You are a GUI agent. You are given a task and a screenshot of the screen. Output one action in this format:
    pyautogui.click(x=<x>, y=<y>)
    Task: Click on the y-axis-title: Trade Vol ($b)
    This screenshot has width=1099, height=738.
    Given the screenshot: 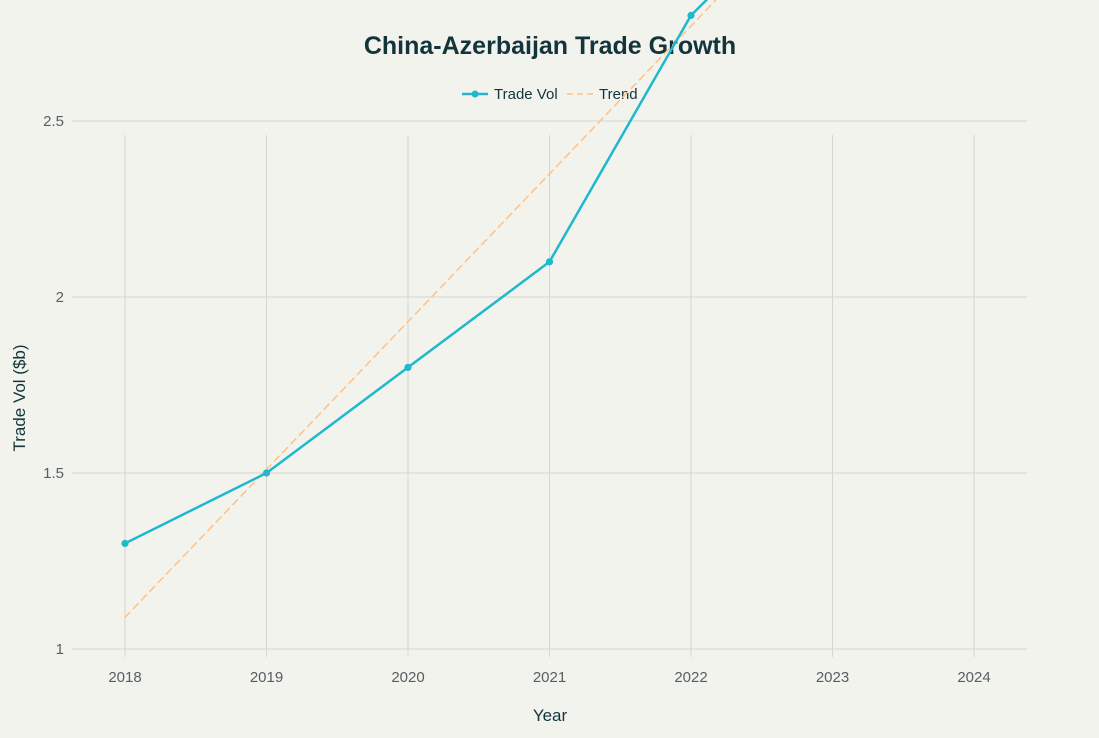 What is the action you would take?
    pyautogui.click(x=19, y=397)
    